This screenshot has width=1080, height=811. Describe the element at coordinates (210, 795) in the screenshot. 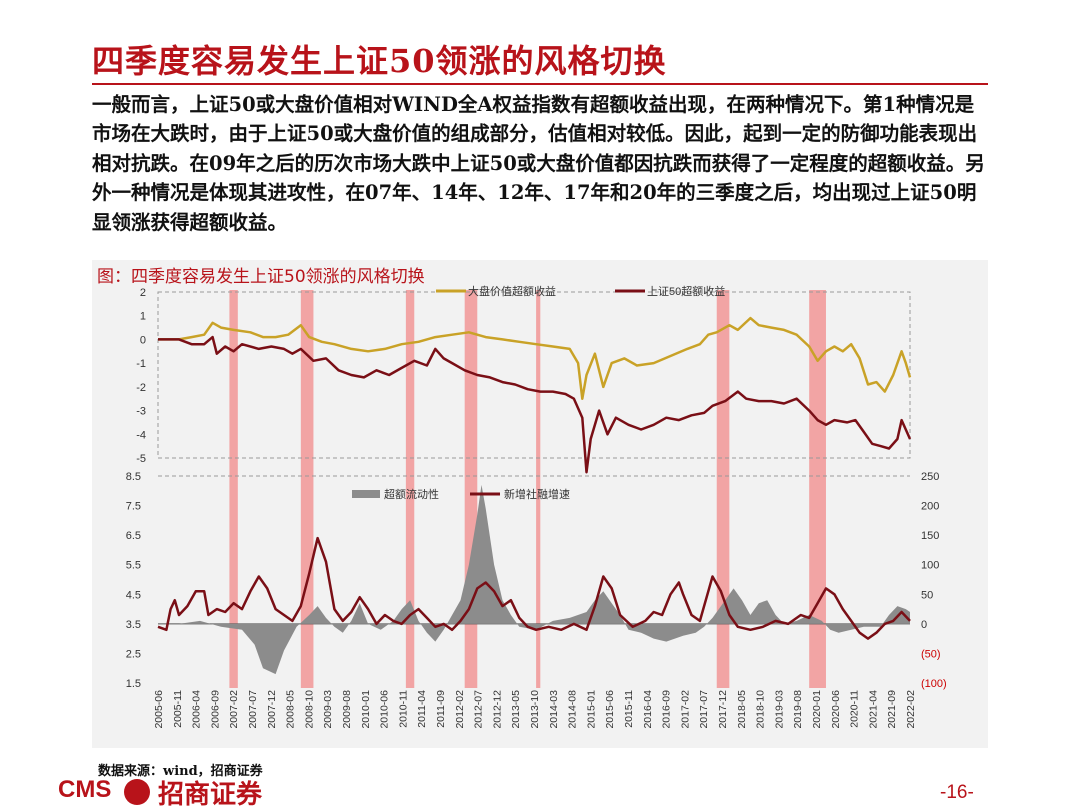

I see `logo-chinese-text: 招商证券` at that location.